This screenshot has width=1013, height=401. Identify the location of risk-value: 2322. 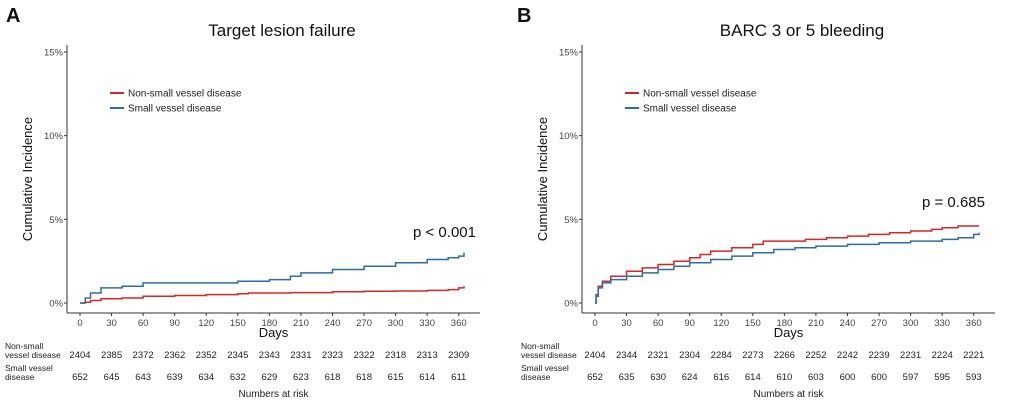
(363, 355).